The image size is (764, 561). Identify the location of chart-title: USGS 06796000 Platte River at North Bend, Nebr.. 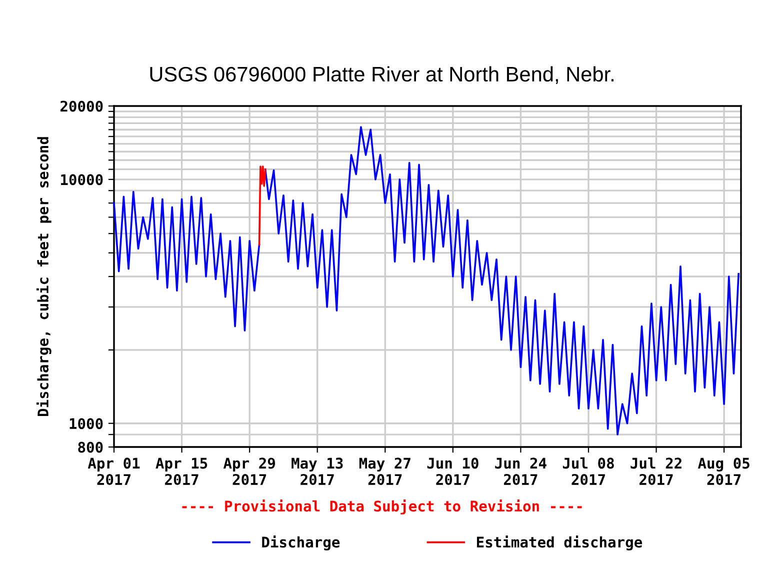
(382, 75).